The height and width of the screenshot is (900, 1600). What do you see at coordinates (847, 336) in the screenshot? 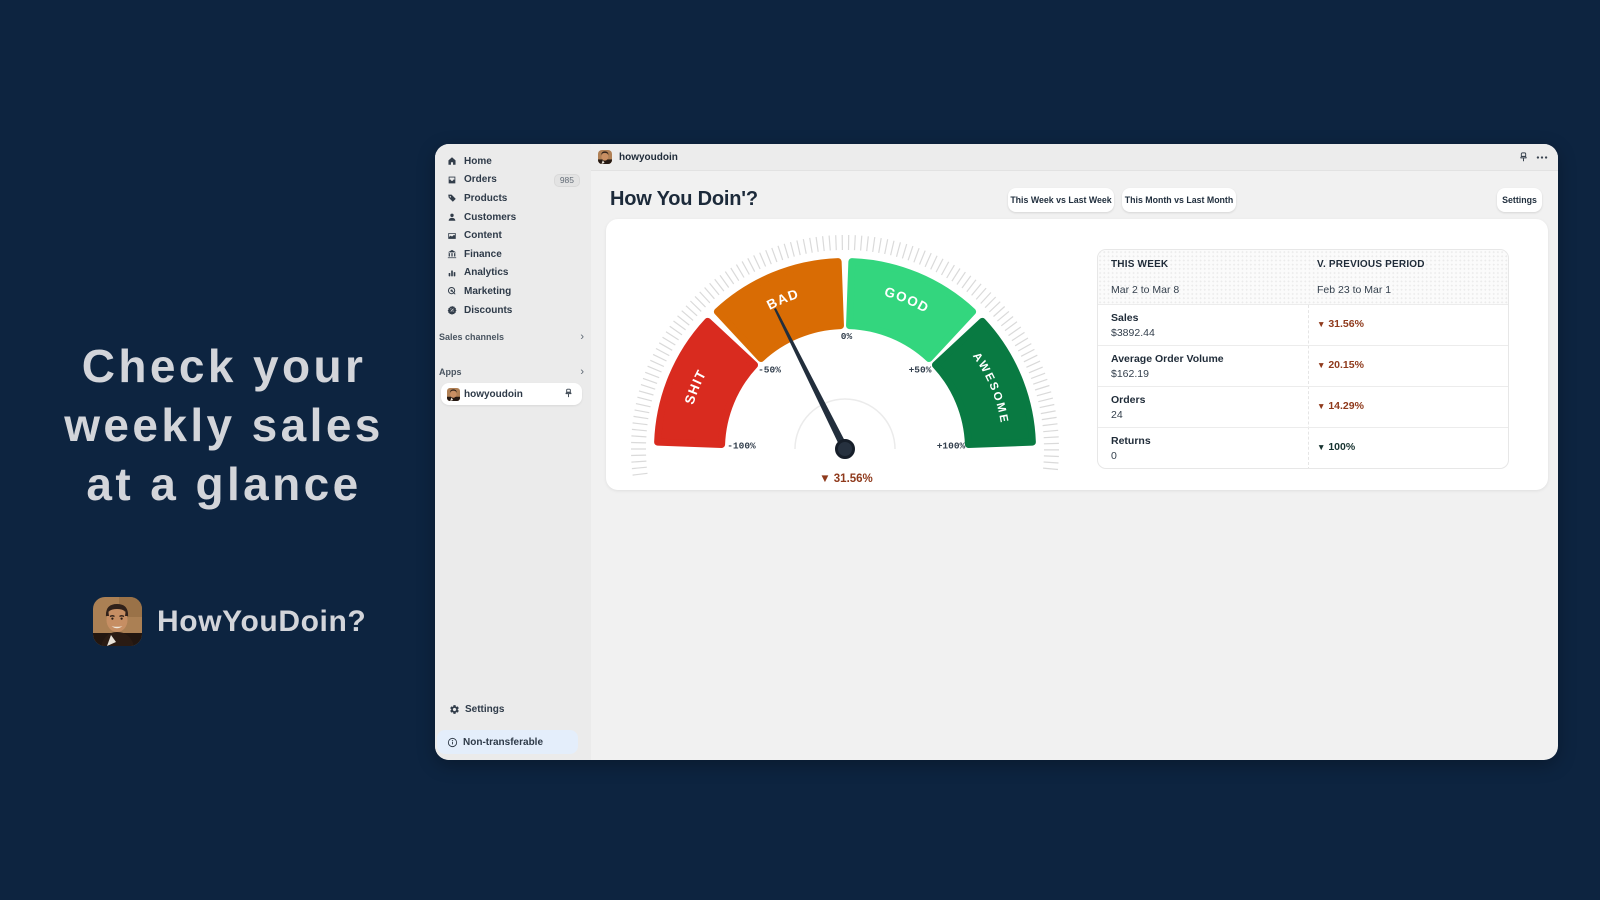
I see `svg-text: 0%` at bounding box center [847, 336].